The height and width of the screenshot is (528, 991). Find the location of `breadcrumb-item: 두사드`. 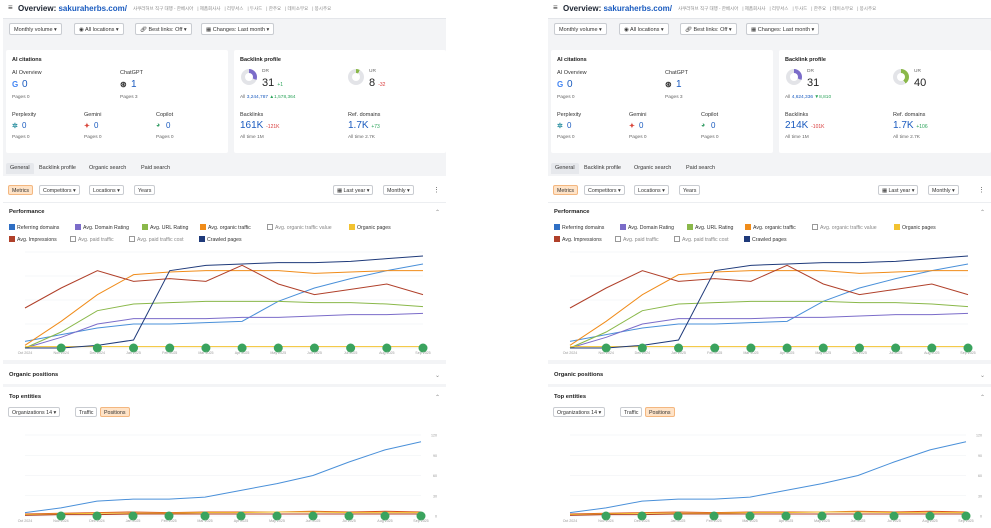

breadcrumb-item: 두사드 is located at coordinates (801, 8).